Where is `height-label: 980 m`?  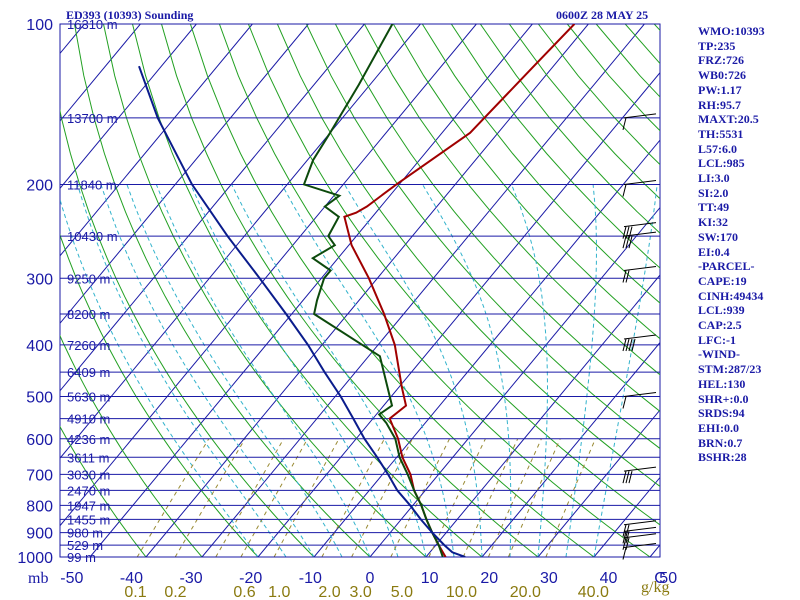 height-label: 980 m is located at coordinates (85, 533).